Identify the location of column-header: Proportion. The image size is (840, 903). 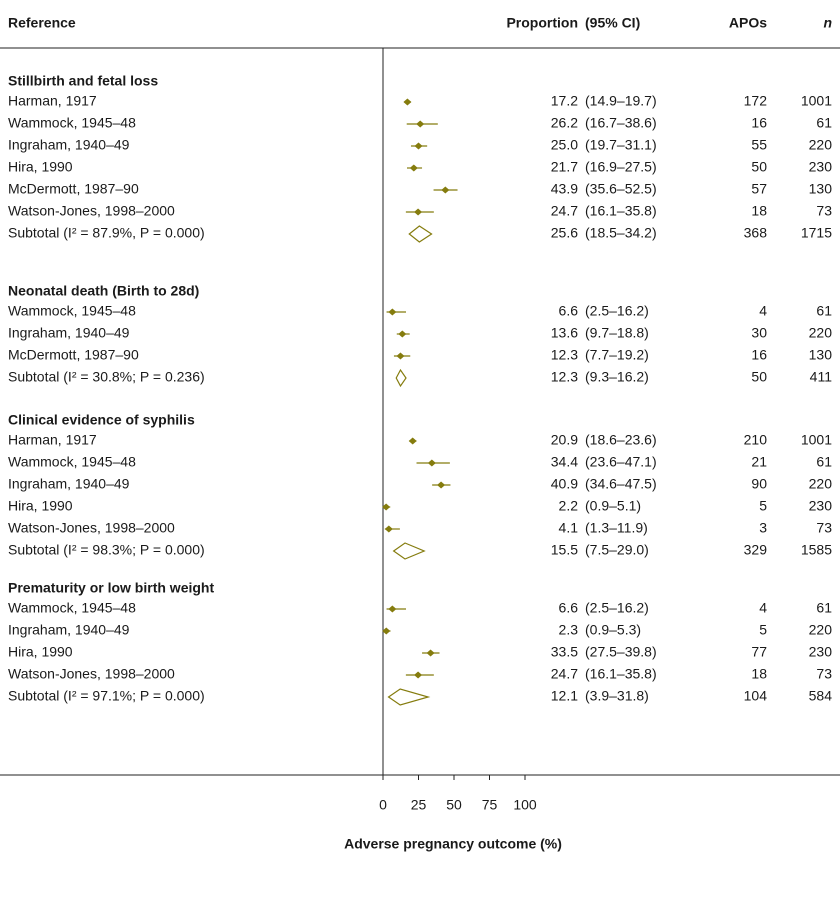
(542, 23).